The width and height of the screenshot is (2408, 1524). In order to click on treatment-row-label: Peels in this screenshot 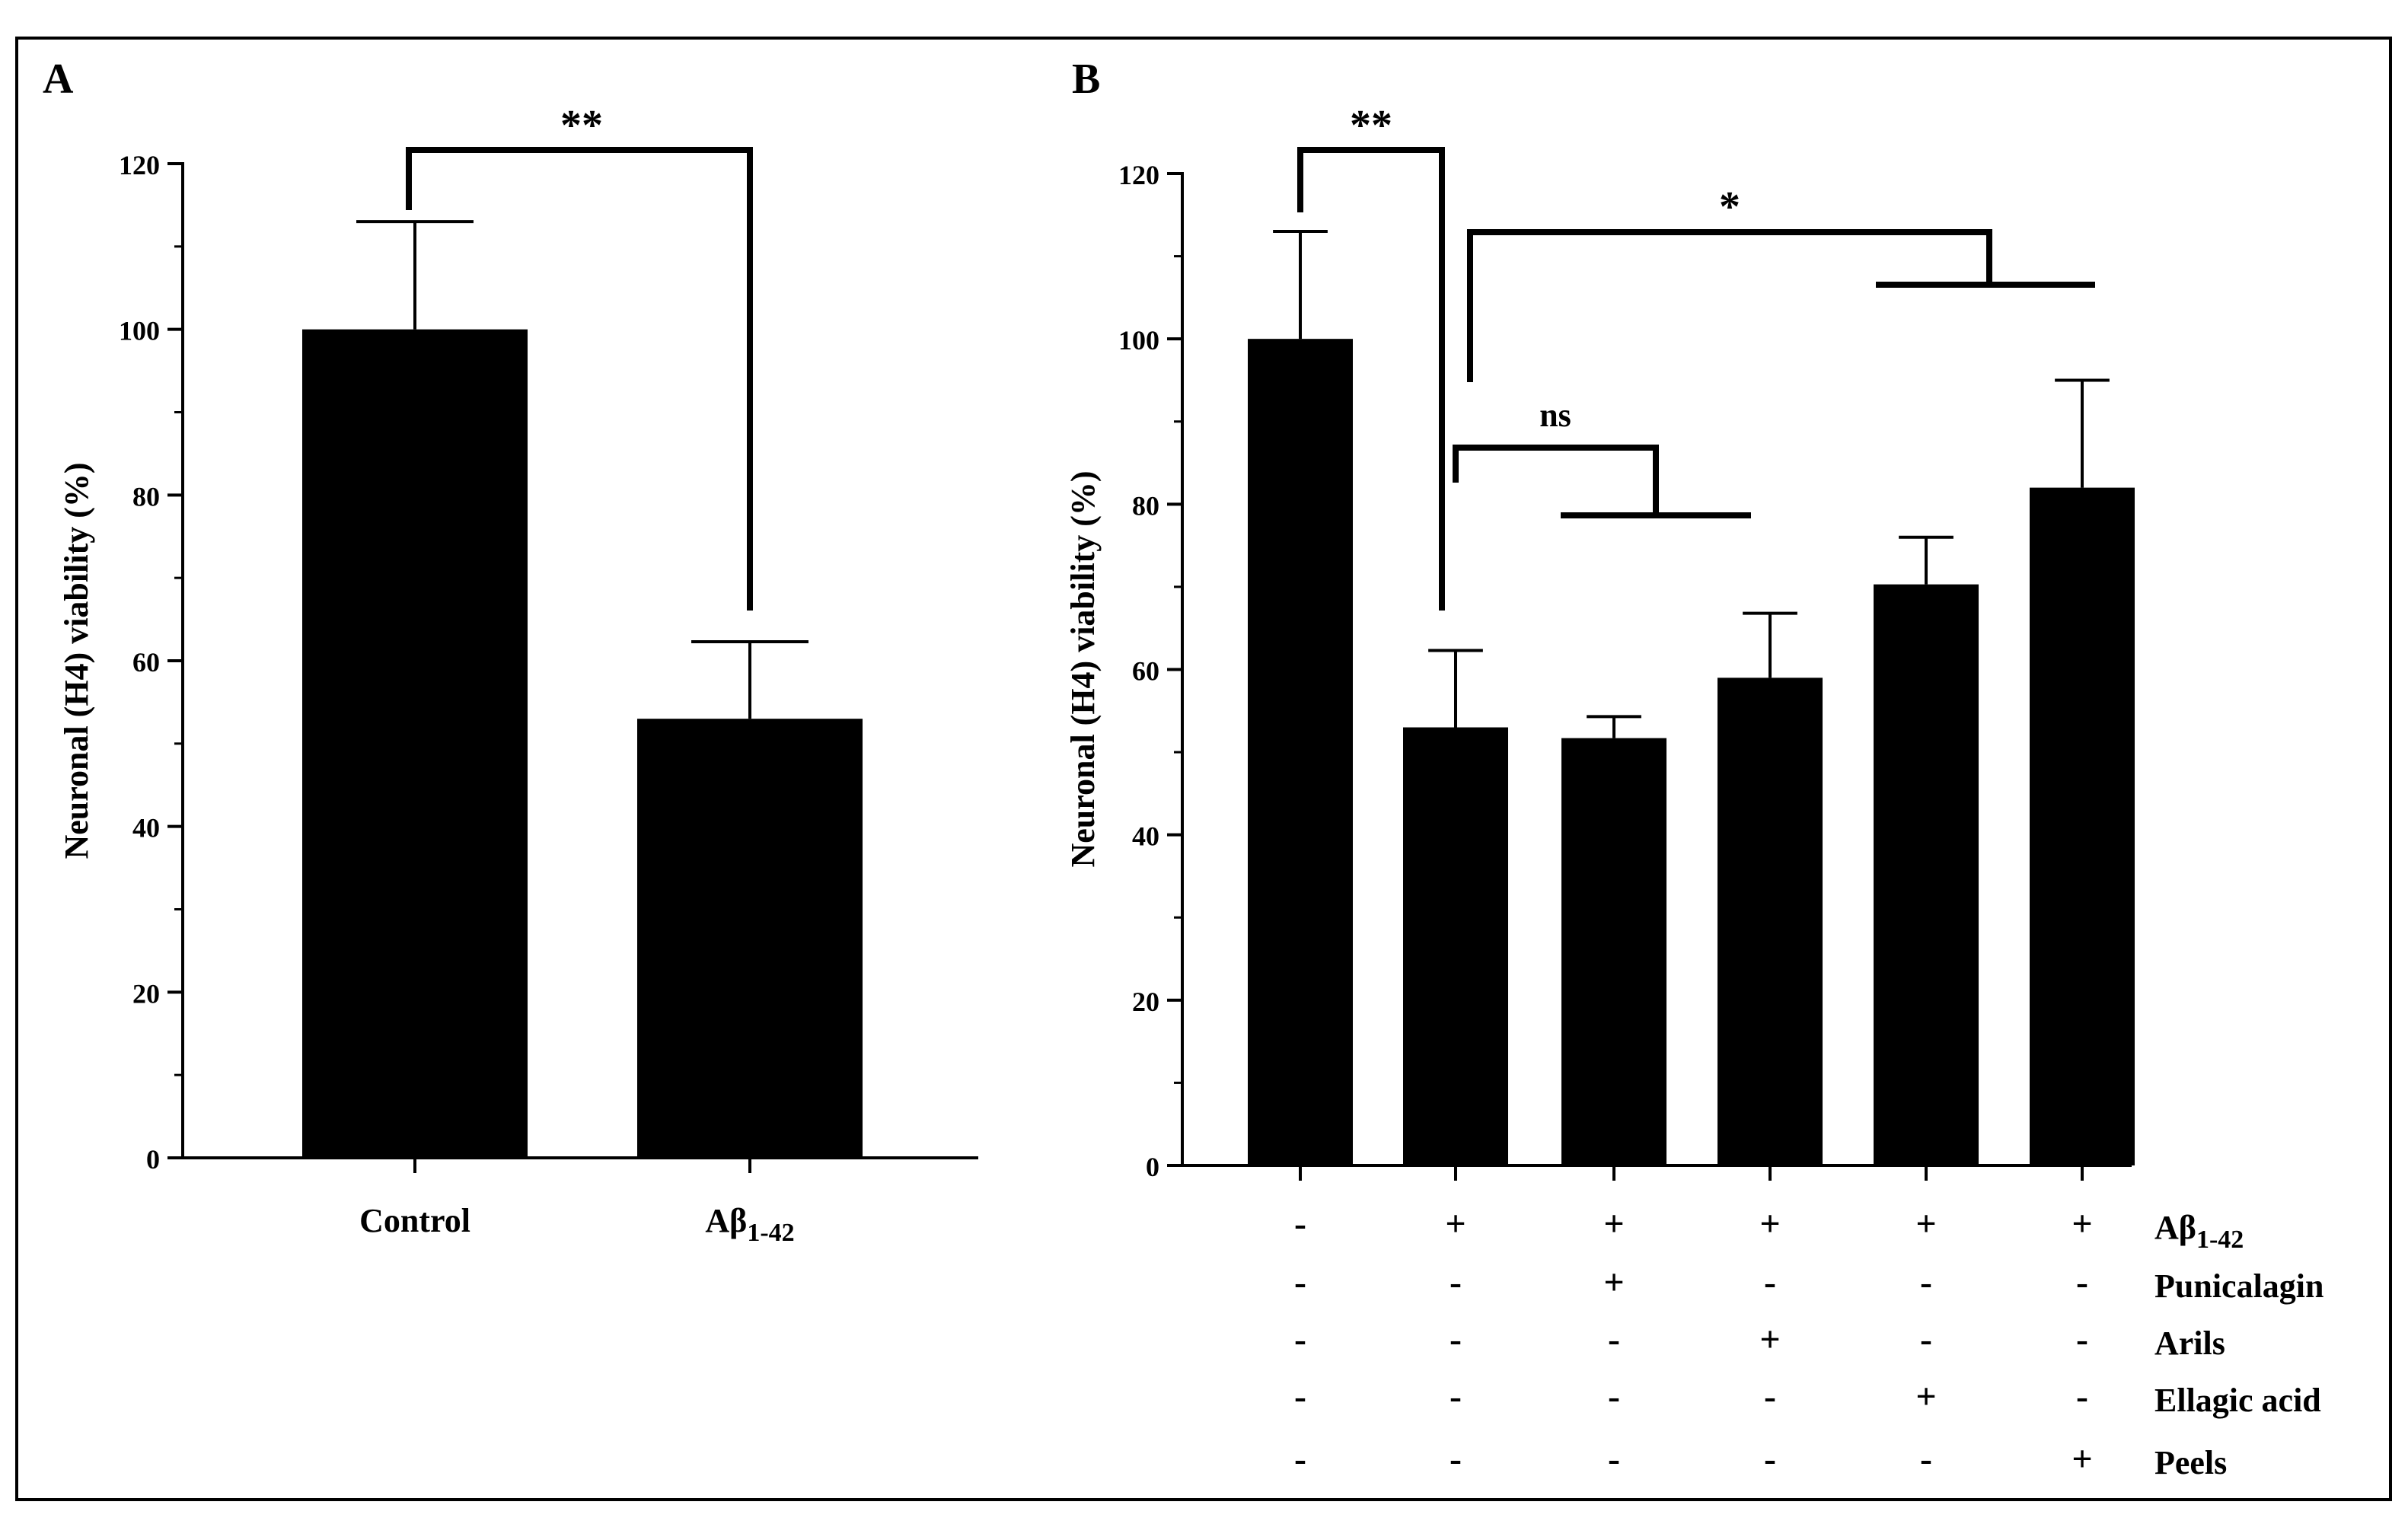, I will do `click(2190, 1462)`.